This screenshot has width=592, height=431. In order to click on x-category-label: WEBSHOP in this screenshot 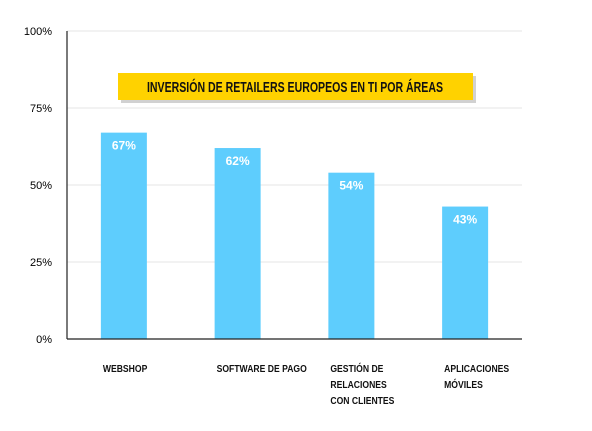, I will do `click(125, 369)`.